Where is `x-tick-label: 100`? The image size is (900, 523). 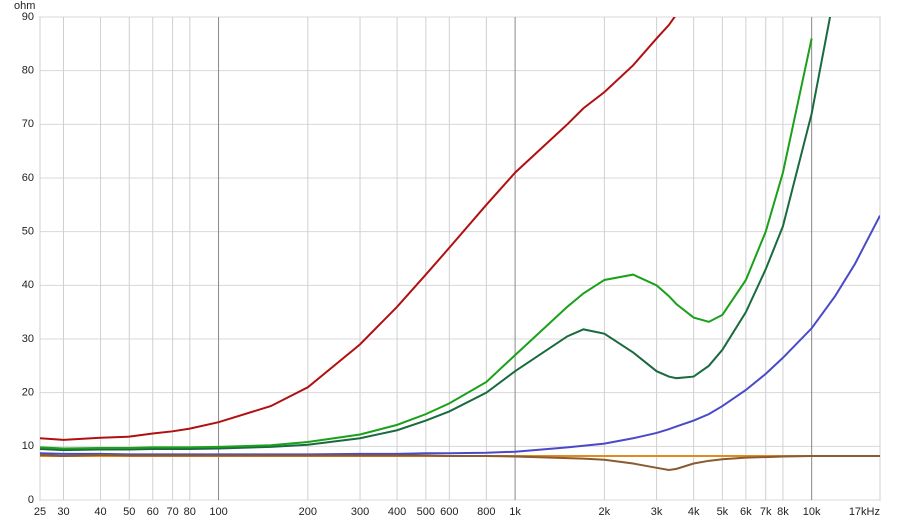
x-tick-label: 100 is located at coordinates (218, 512).